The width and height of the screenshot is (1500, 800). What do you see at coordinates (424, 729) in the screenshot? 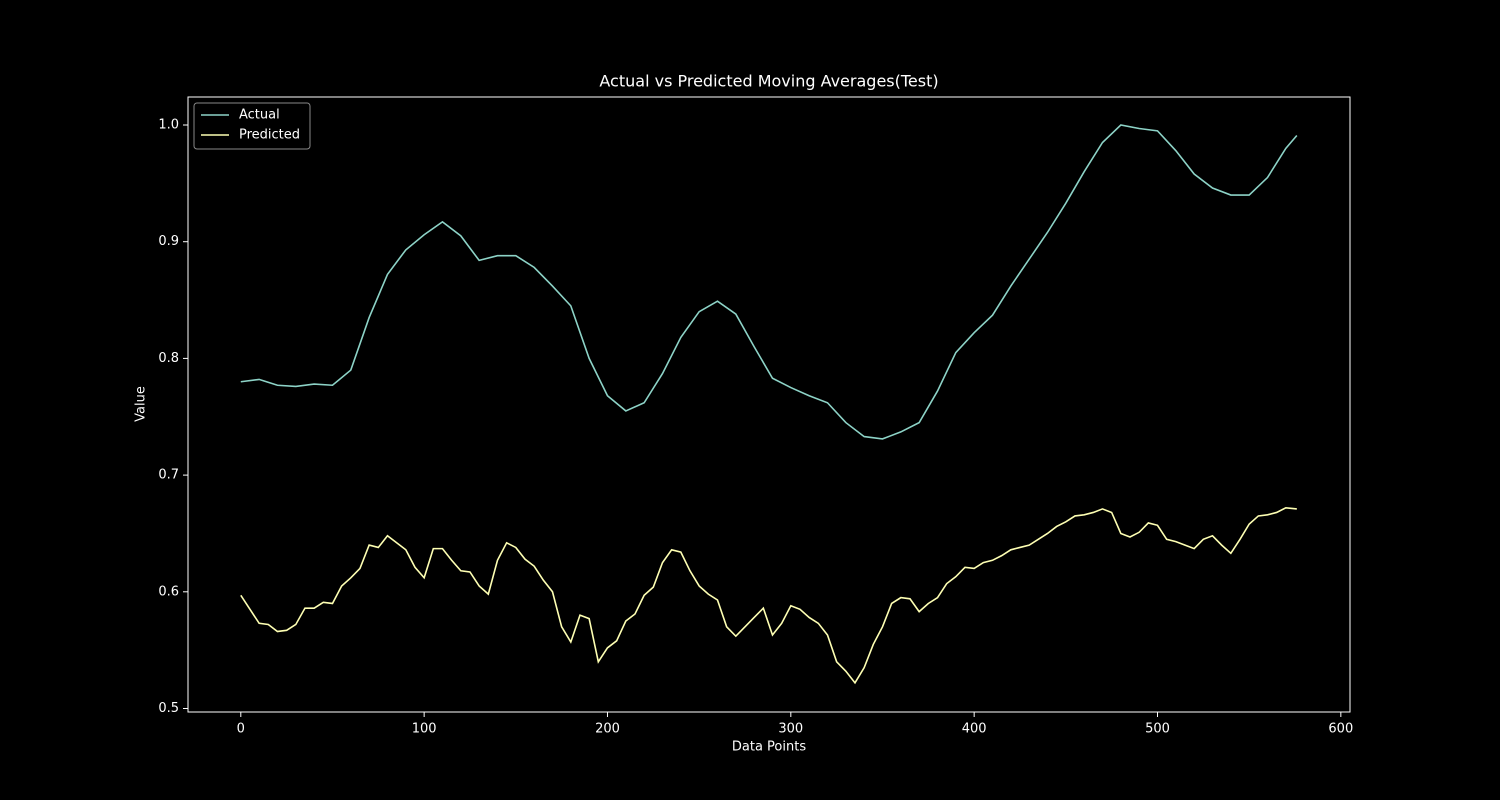
I see `x-tick-label: 100` at bounding box center [424, 729].